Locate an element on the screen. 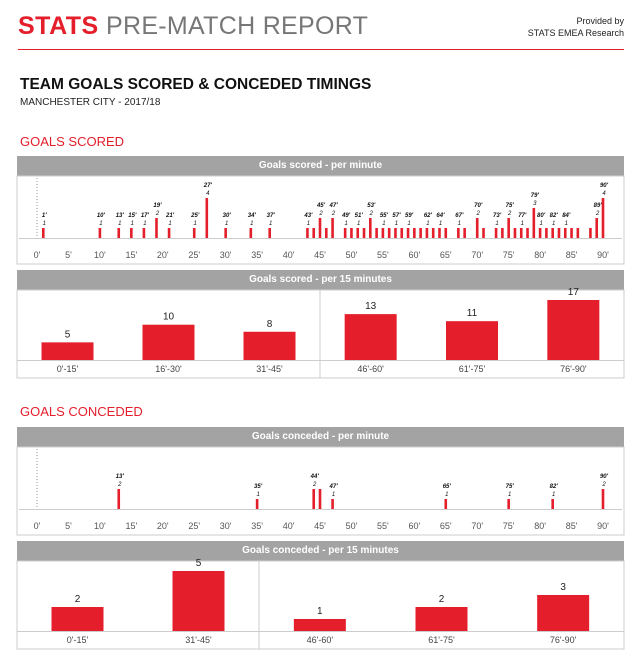  value-label: 11 is located at coordinates (472, 313).